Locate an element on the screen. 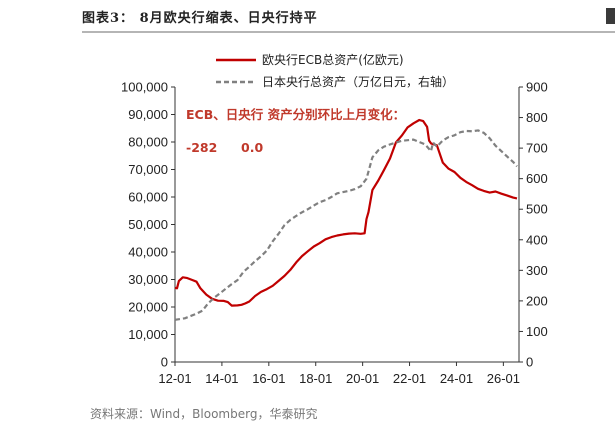 The height and width of the screenshot is (434, 615). y-left-tick-label: 0 is located at coordinates (164, 362).